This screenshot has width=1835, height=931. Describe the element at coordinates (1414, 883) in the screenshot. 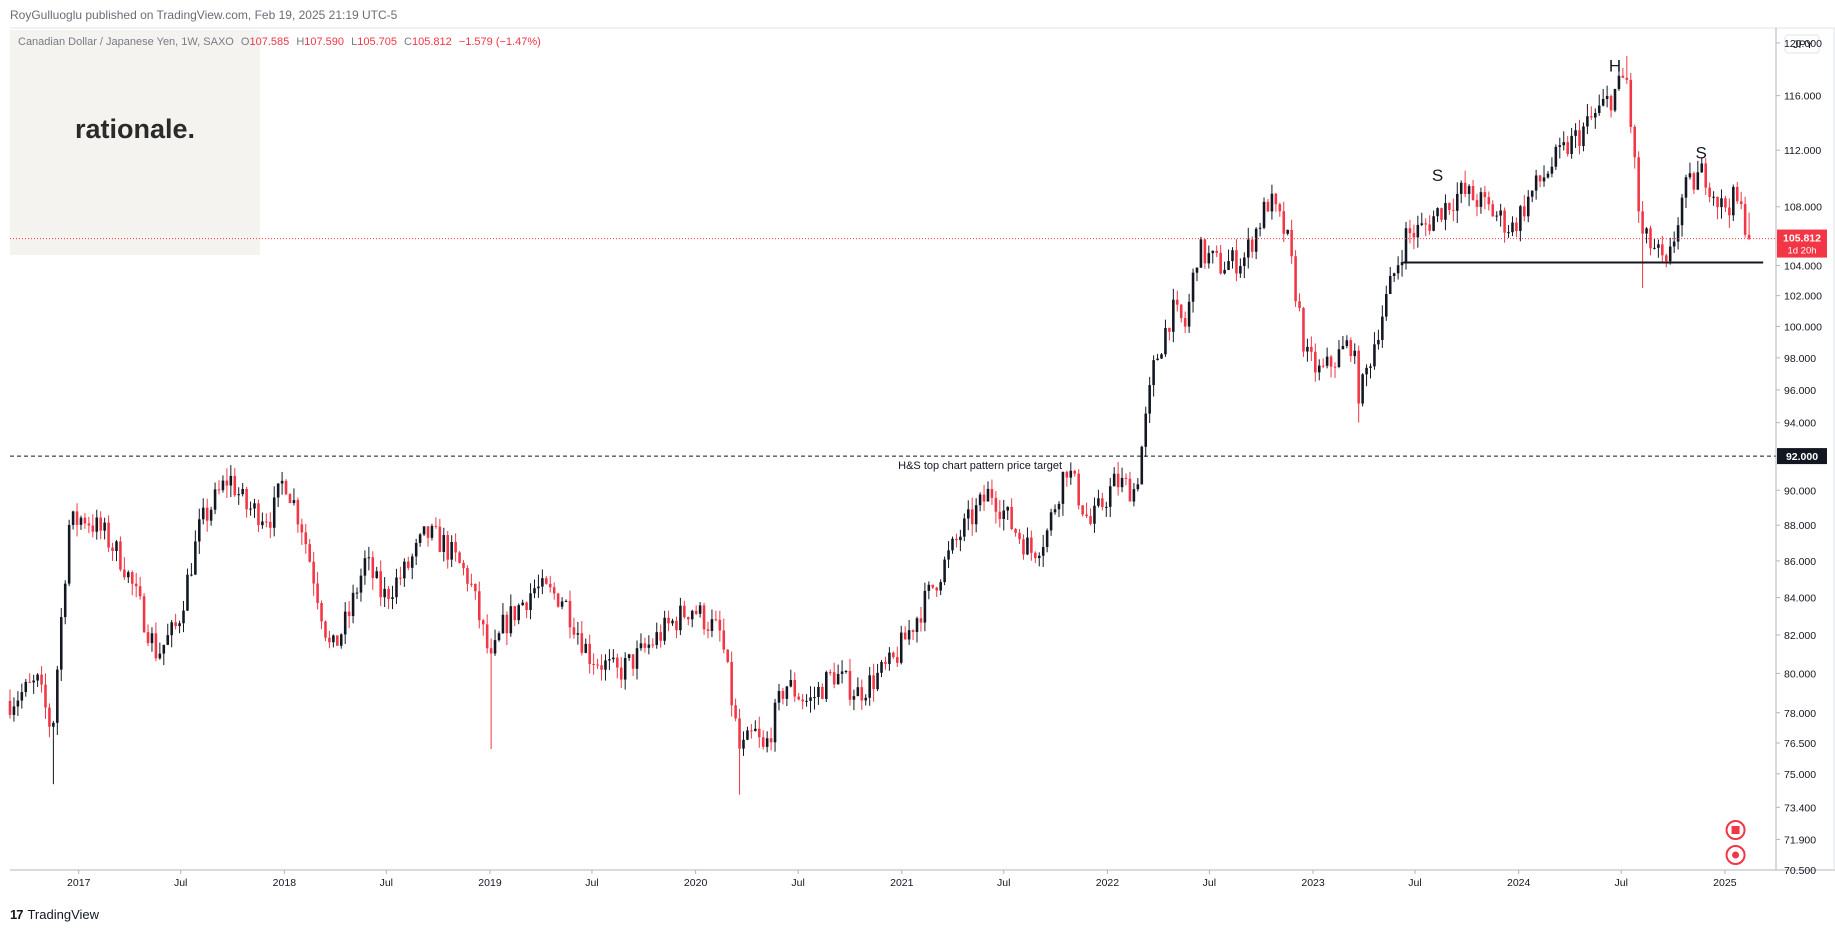

I see `x-tick-label: Jul` at that location.